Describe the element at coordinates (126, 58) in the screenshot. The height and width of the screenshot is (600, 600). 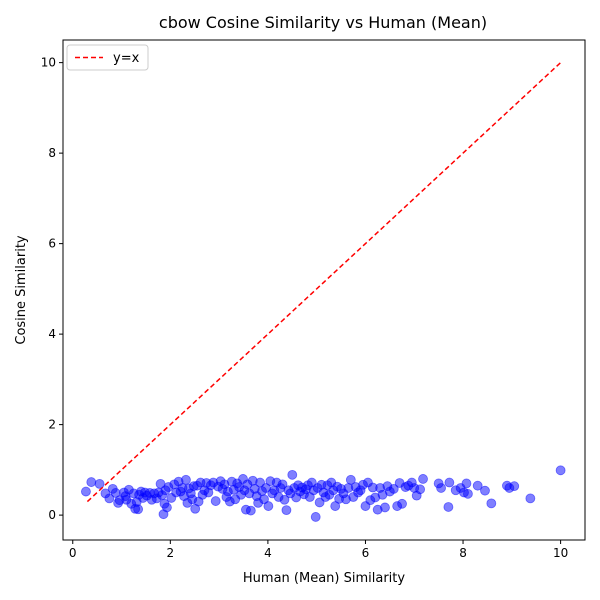
I see `legend-label: y=x` at that location.